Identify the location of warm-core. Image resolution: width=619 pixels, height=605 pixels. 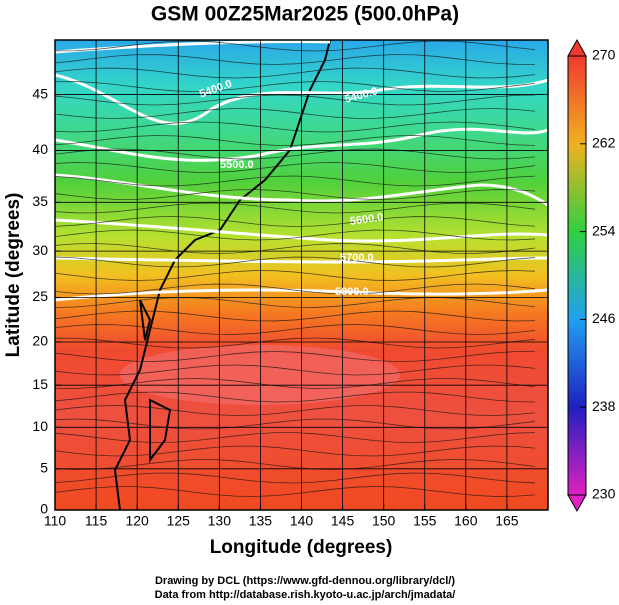
(260, 375).